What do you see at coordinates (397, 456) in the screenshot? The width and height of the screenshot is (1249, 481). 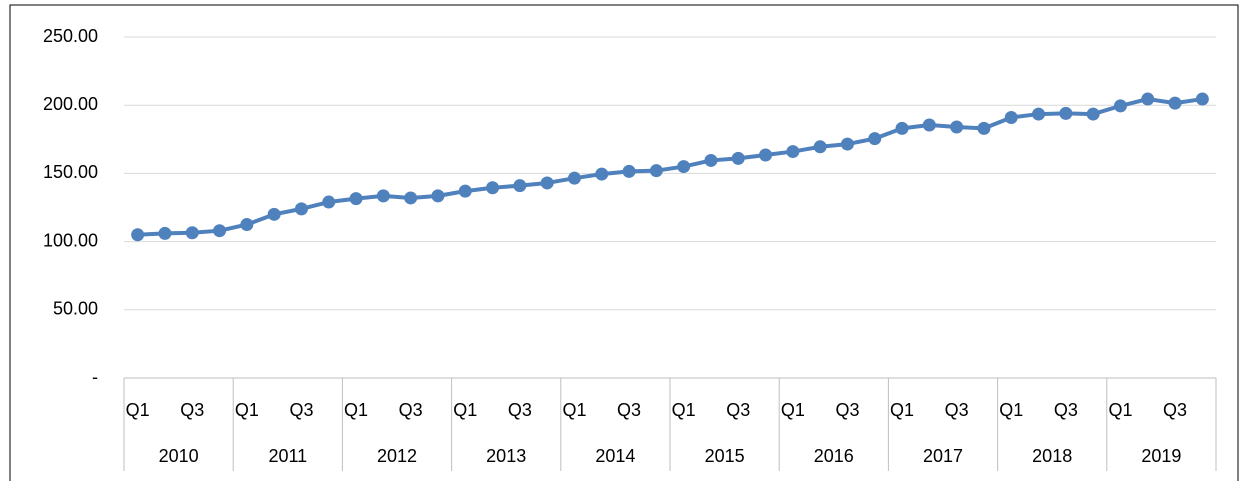 I see `group-label: 2012` at bounding box center [397, 456].